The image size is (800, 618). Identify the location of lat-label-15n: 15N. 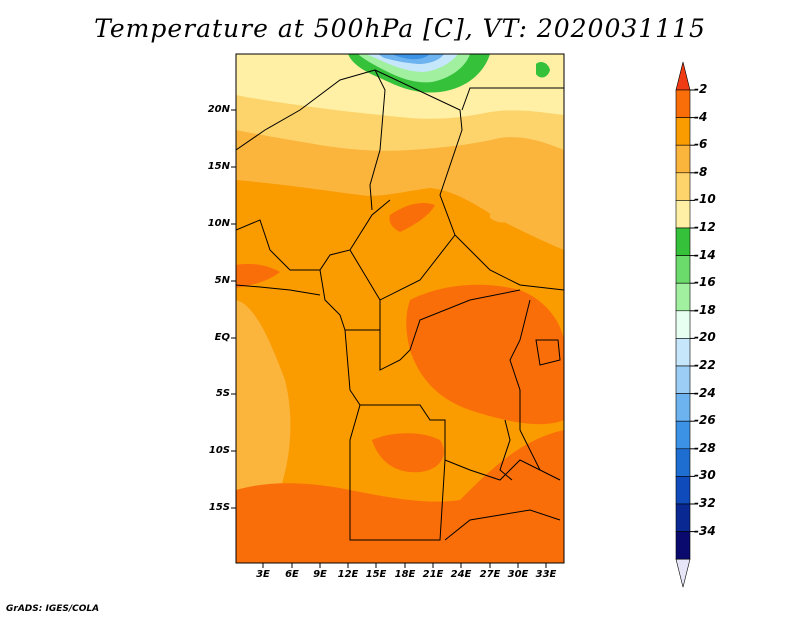
(218, 166).